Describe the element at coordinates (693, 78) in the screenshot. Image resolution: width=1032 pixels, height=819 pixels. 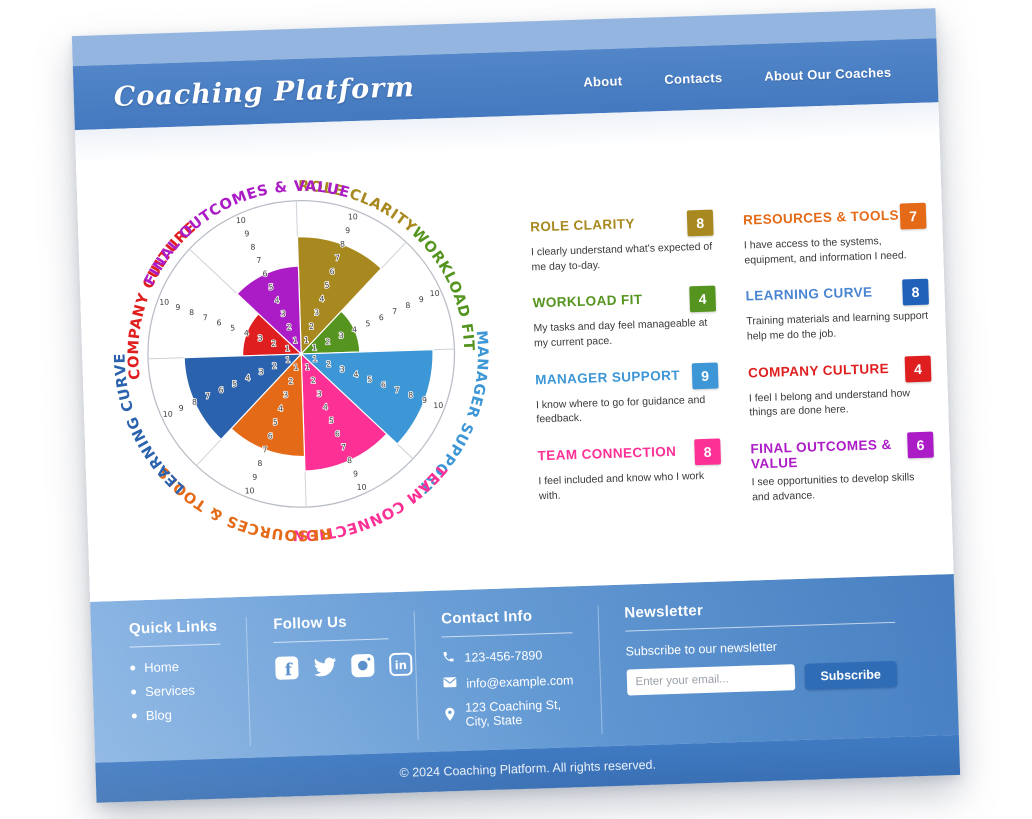
I see `nav-link-contacts: Contacts` at that location.